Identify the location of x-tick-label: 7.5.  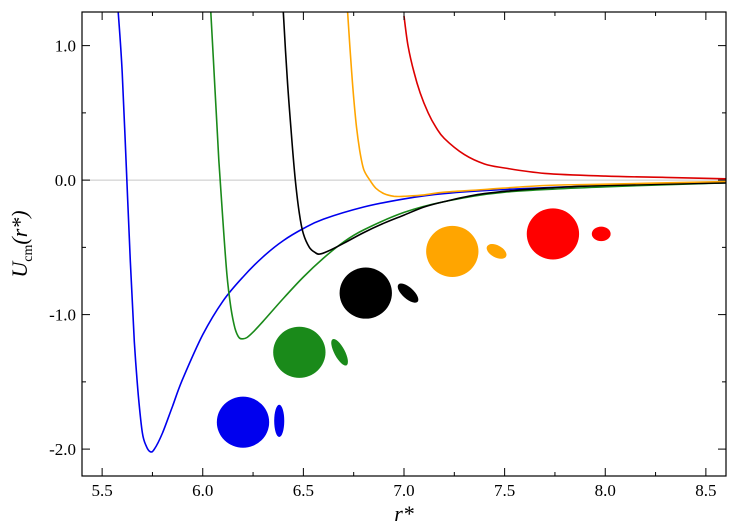
(504, 490).